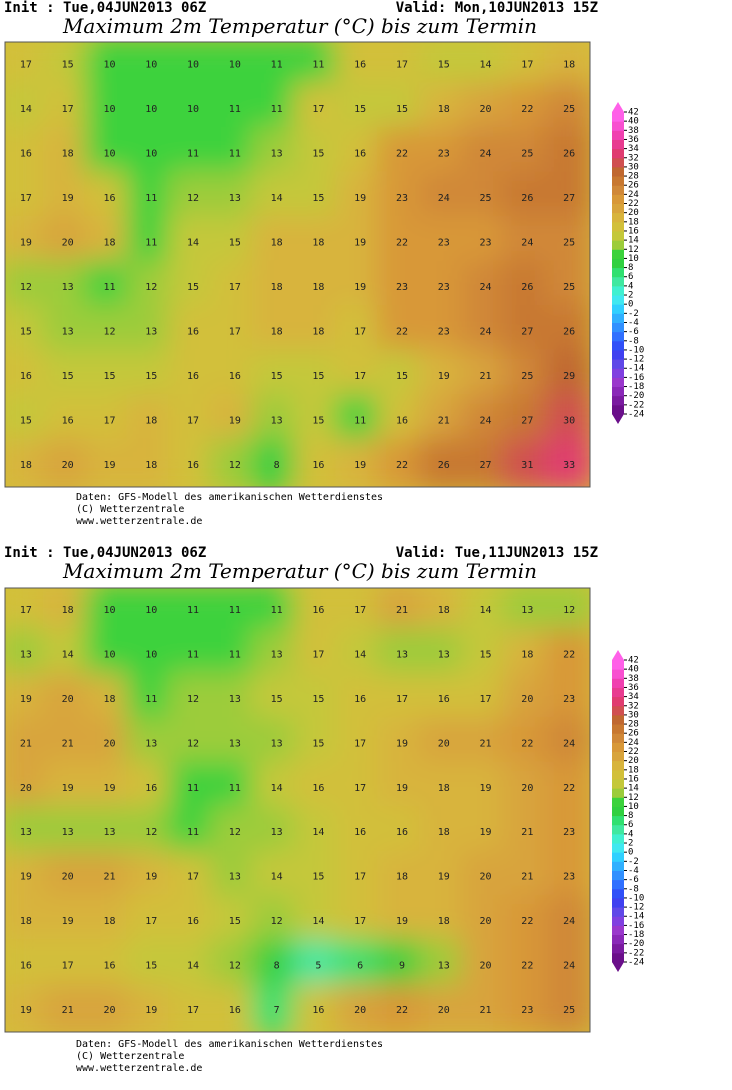 This screenshot has width=732, height=1090. What do you see at coordinates (636, 898) in the screenshot?
I see `colorbar-label: -10` at bounding box center [636, 898].